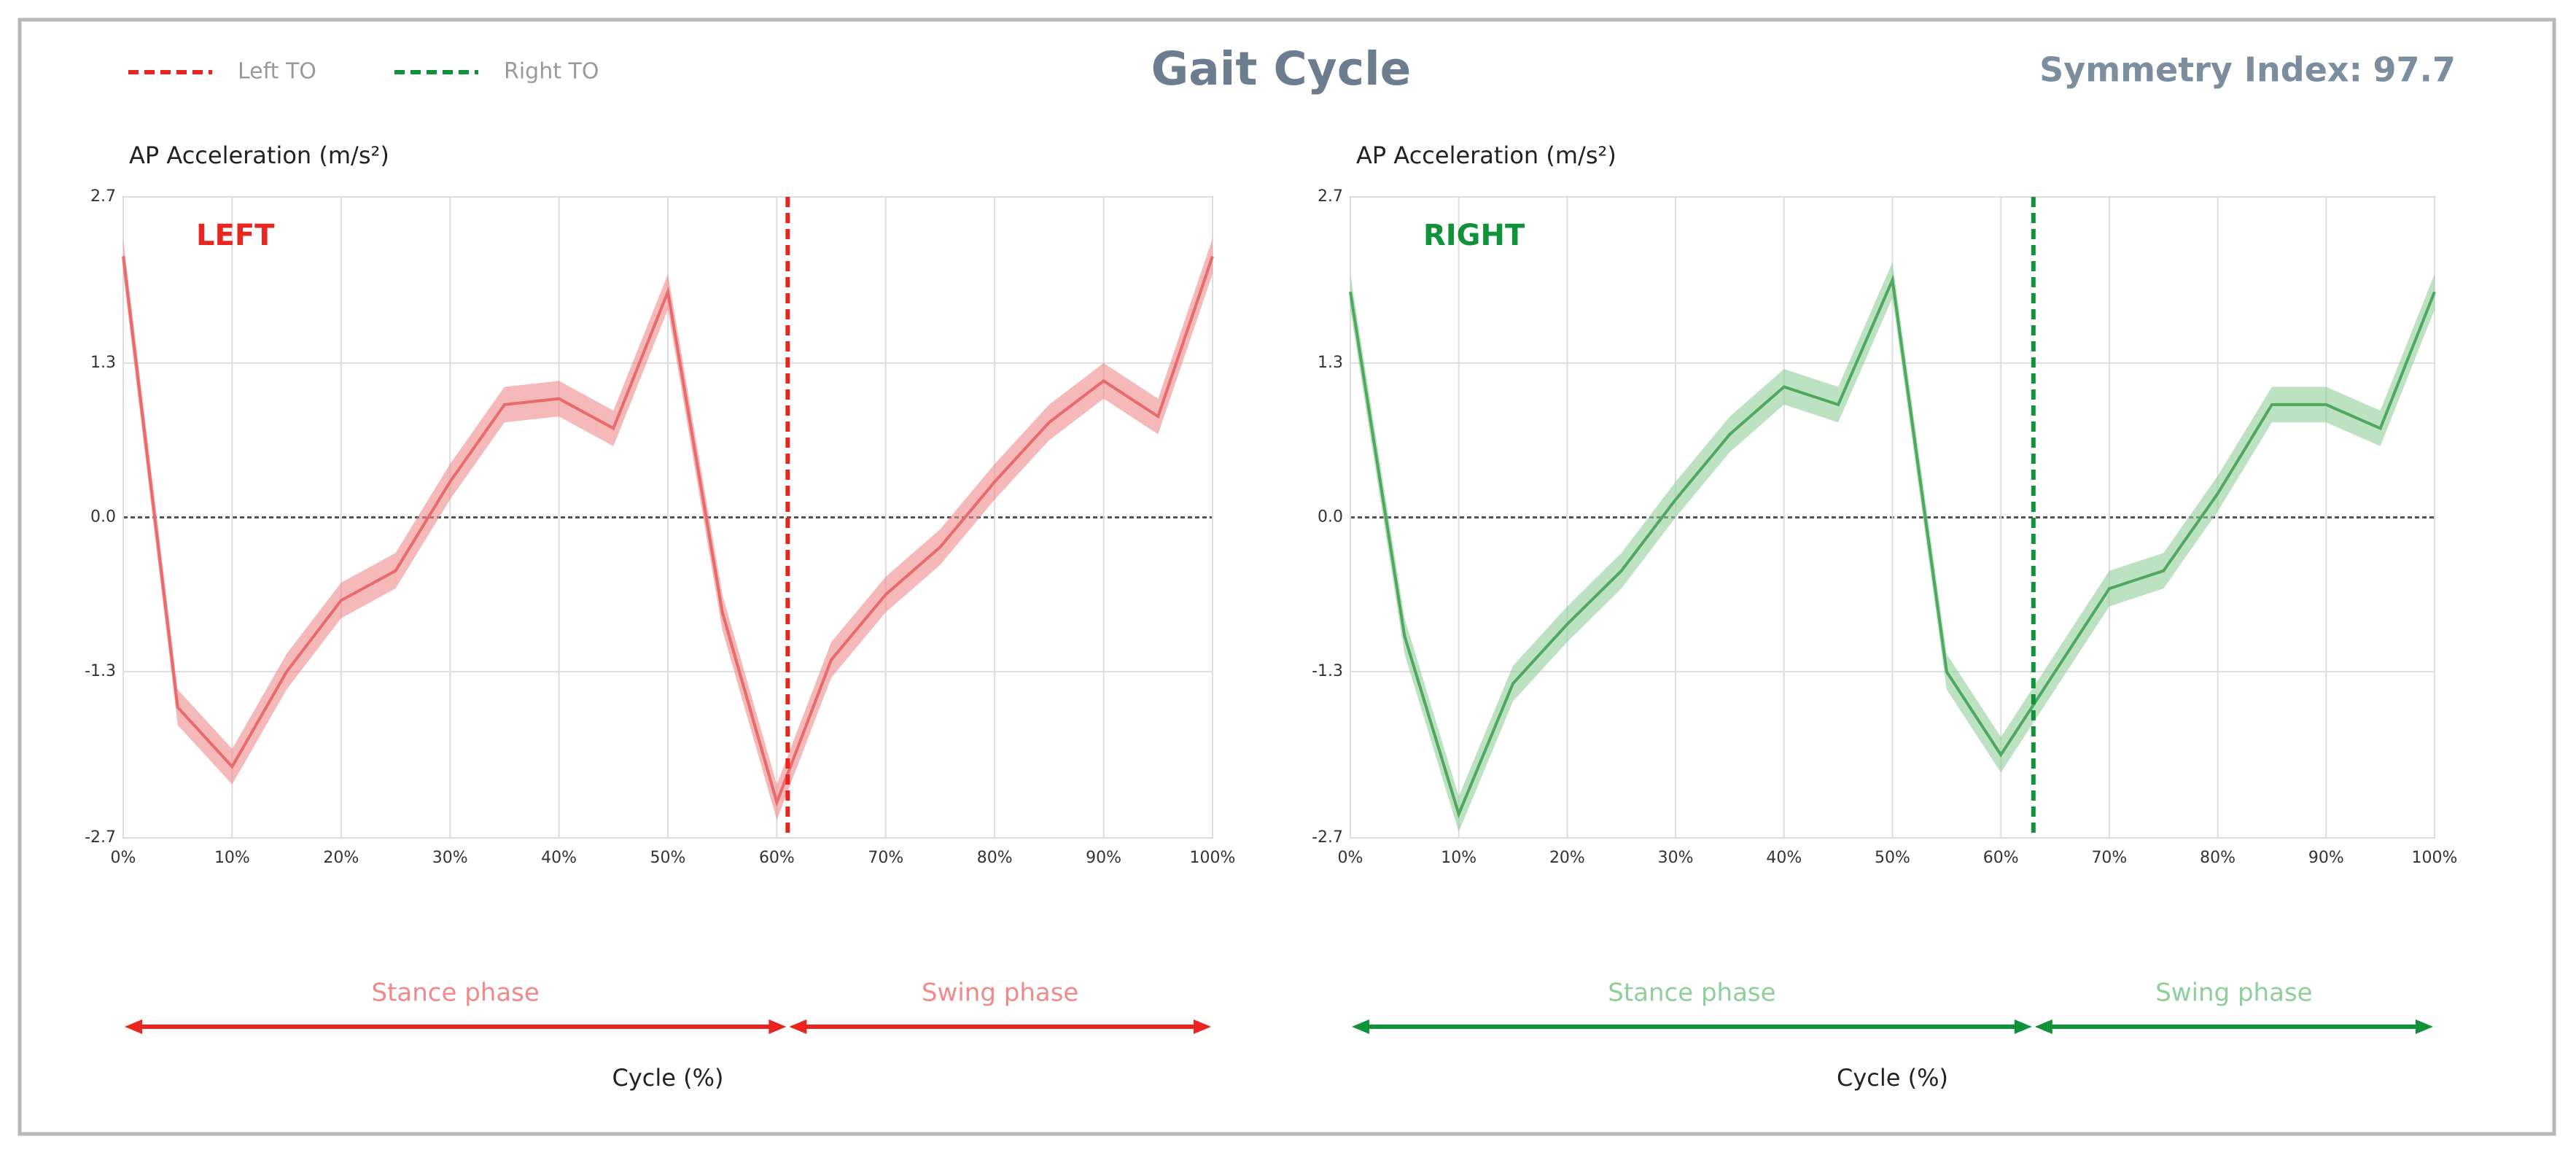 The height and width of the screenshot is (1166, 2576). Describe the element at coordinates (2414, 70) in the screenshot. I see `symmetry-value: 97.7` at that location.